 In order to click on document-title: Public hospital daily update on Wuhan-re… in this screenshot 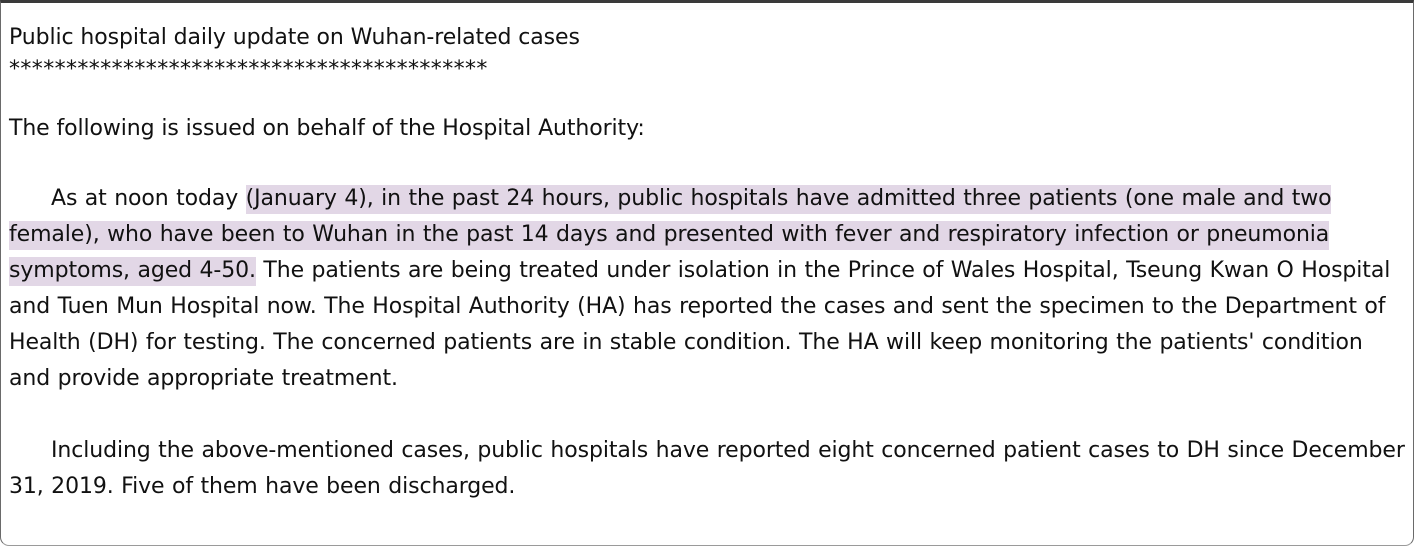, I will do `click(294, 37)`.